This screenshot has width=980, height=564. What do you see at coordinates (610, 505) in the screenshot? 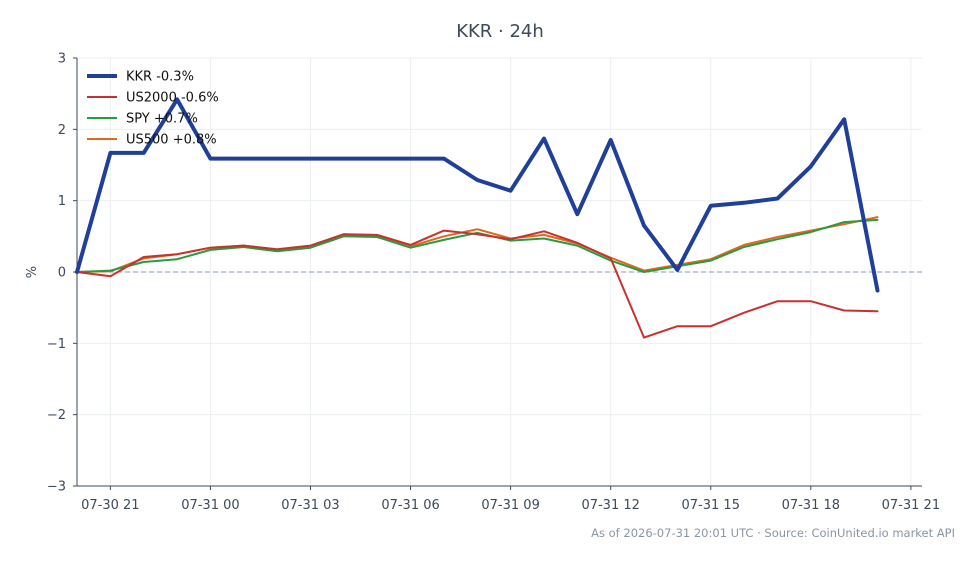
I see `x-tick-label: 07-31 12` at bounding box center [610, 505].